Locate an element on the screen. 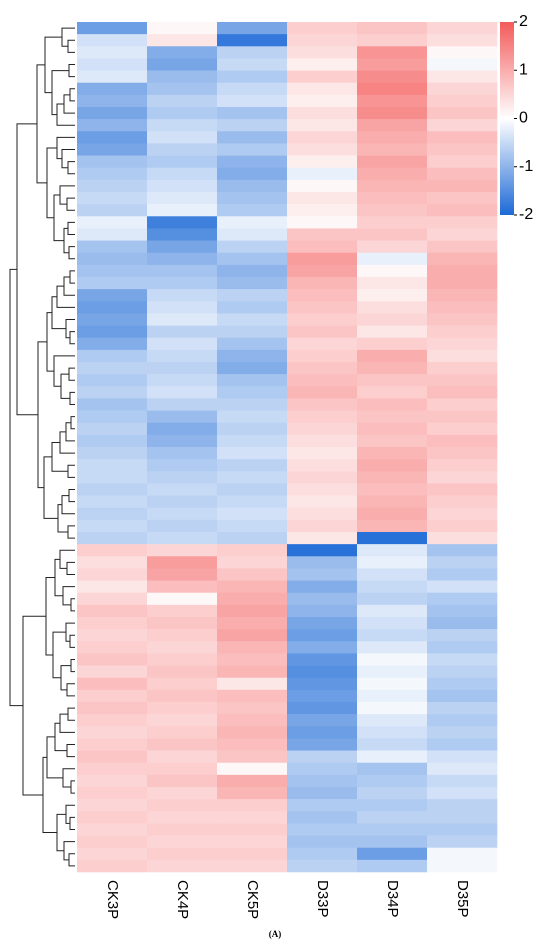 The image size is (550, 949). column-label: CK5P is located at coordinates (252, 899).